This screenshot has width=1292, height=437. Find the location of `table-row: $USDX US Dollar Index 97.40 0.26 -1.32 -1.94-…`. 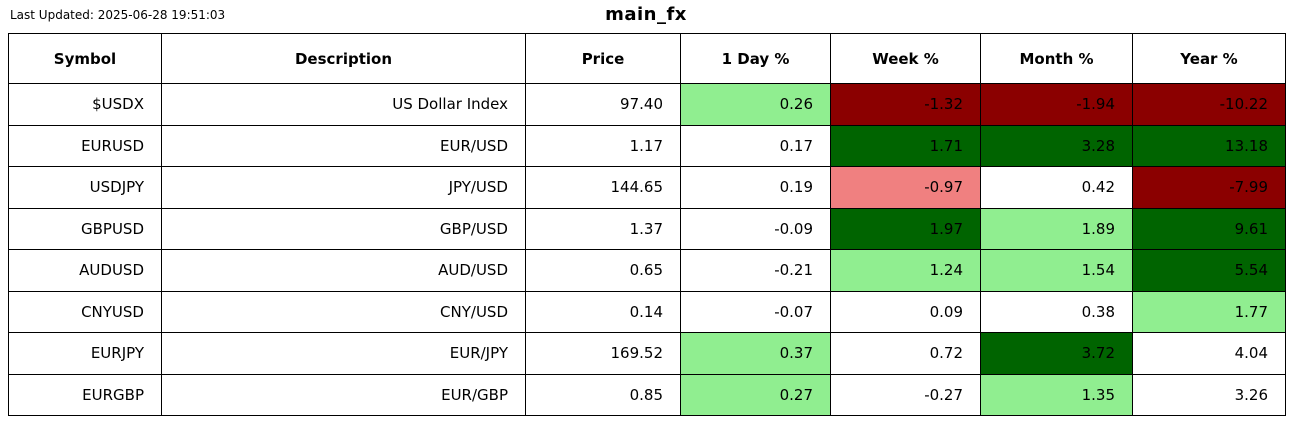

table-row: $USDX US Dollar Index 97.40 0.26 -1.32 -1.94-… is located at coordinates (647, 104).